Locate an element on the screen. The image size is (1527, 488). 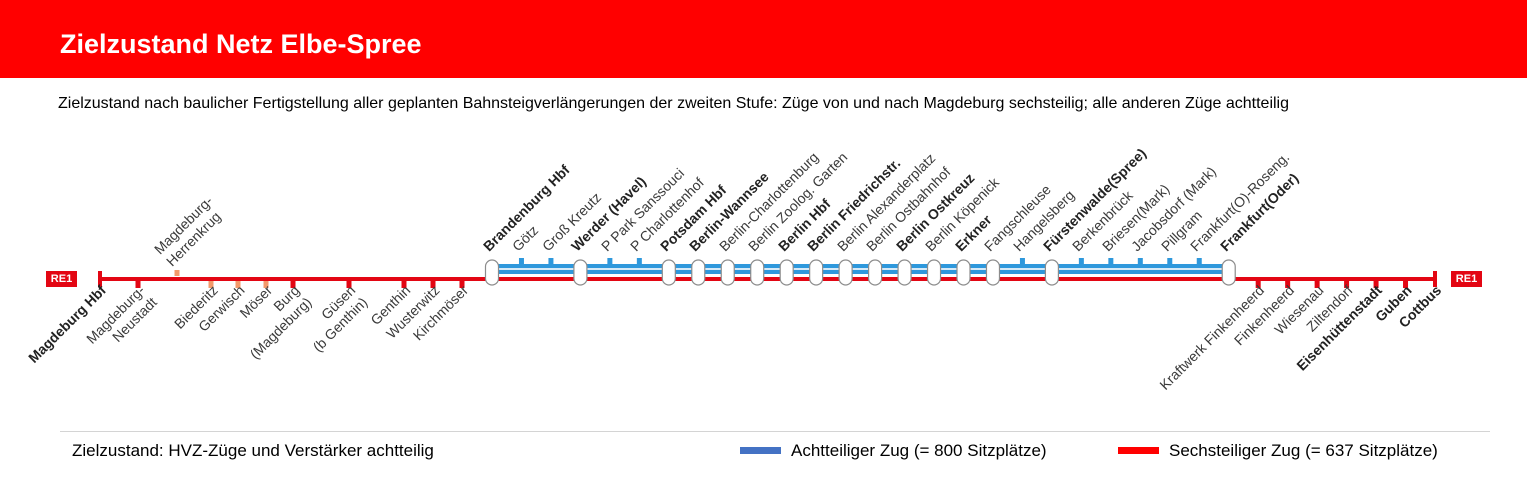
platform-marker-berlin-ostkreuz is located at coordinates (904, 272).